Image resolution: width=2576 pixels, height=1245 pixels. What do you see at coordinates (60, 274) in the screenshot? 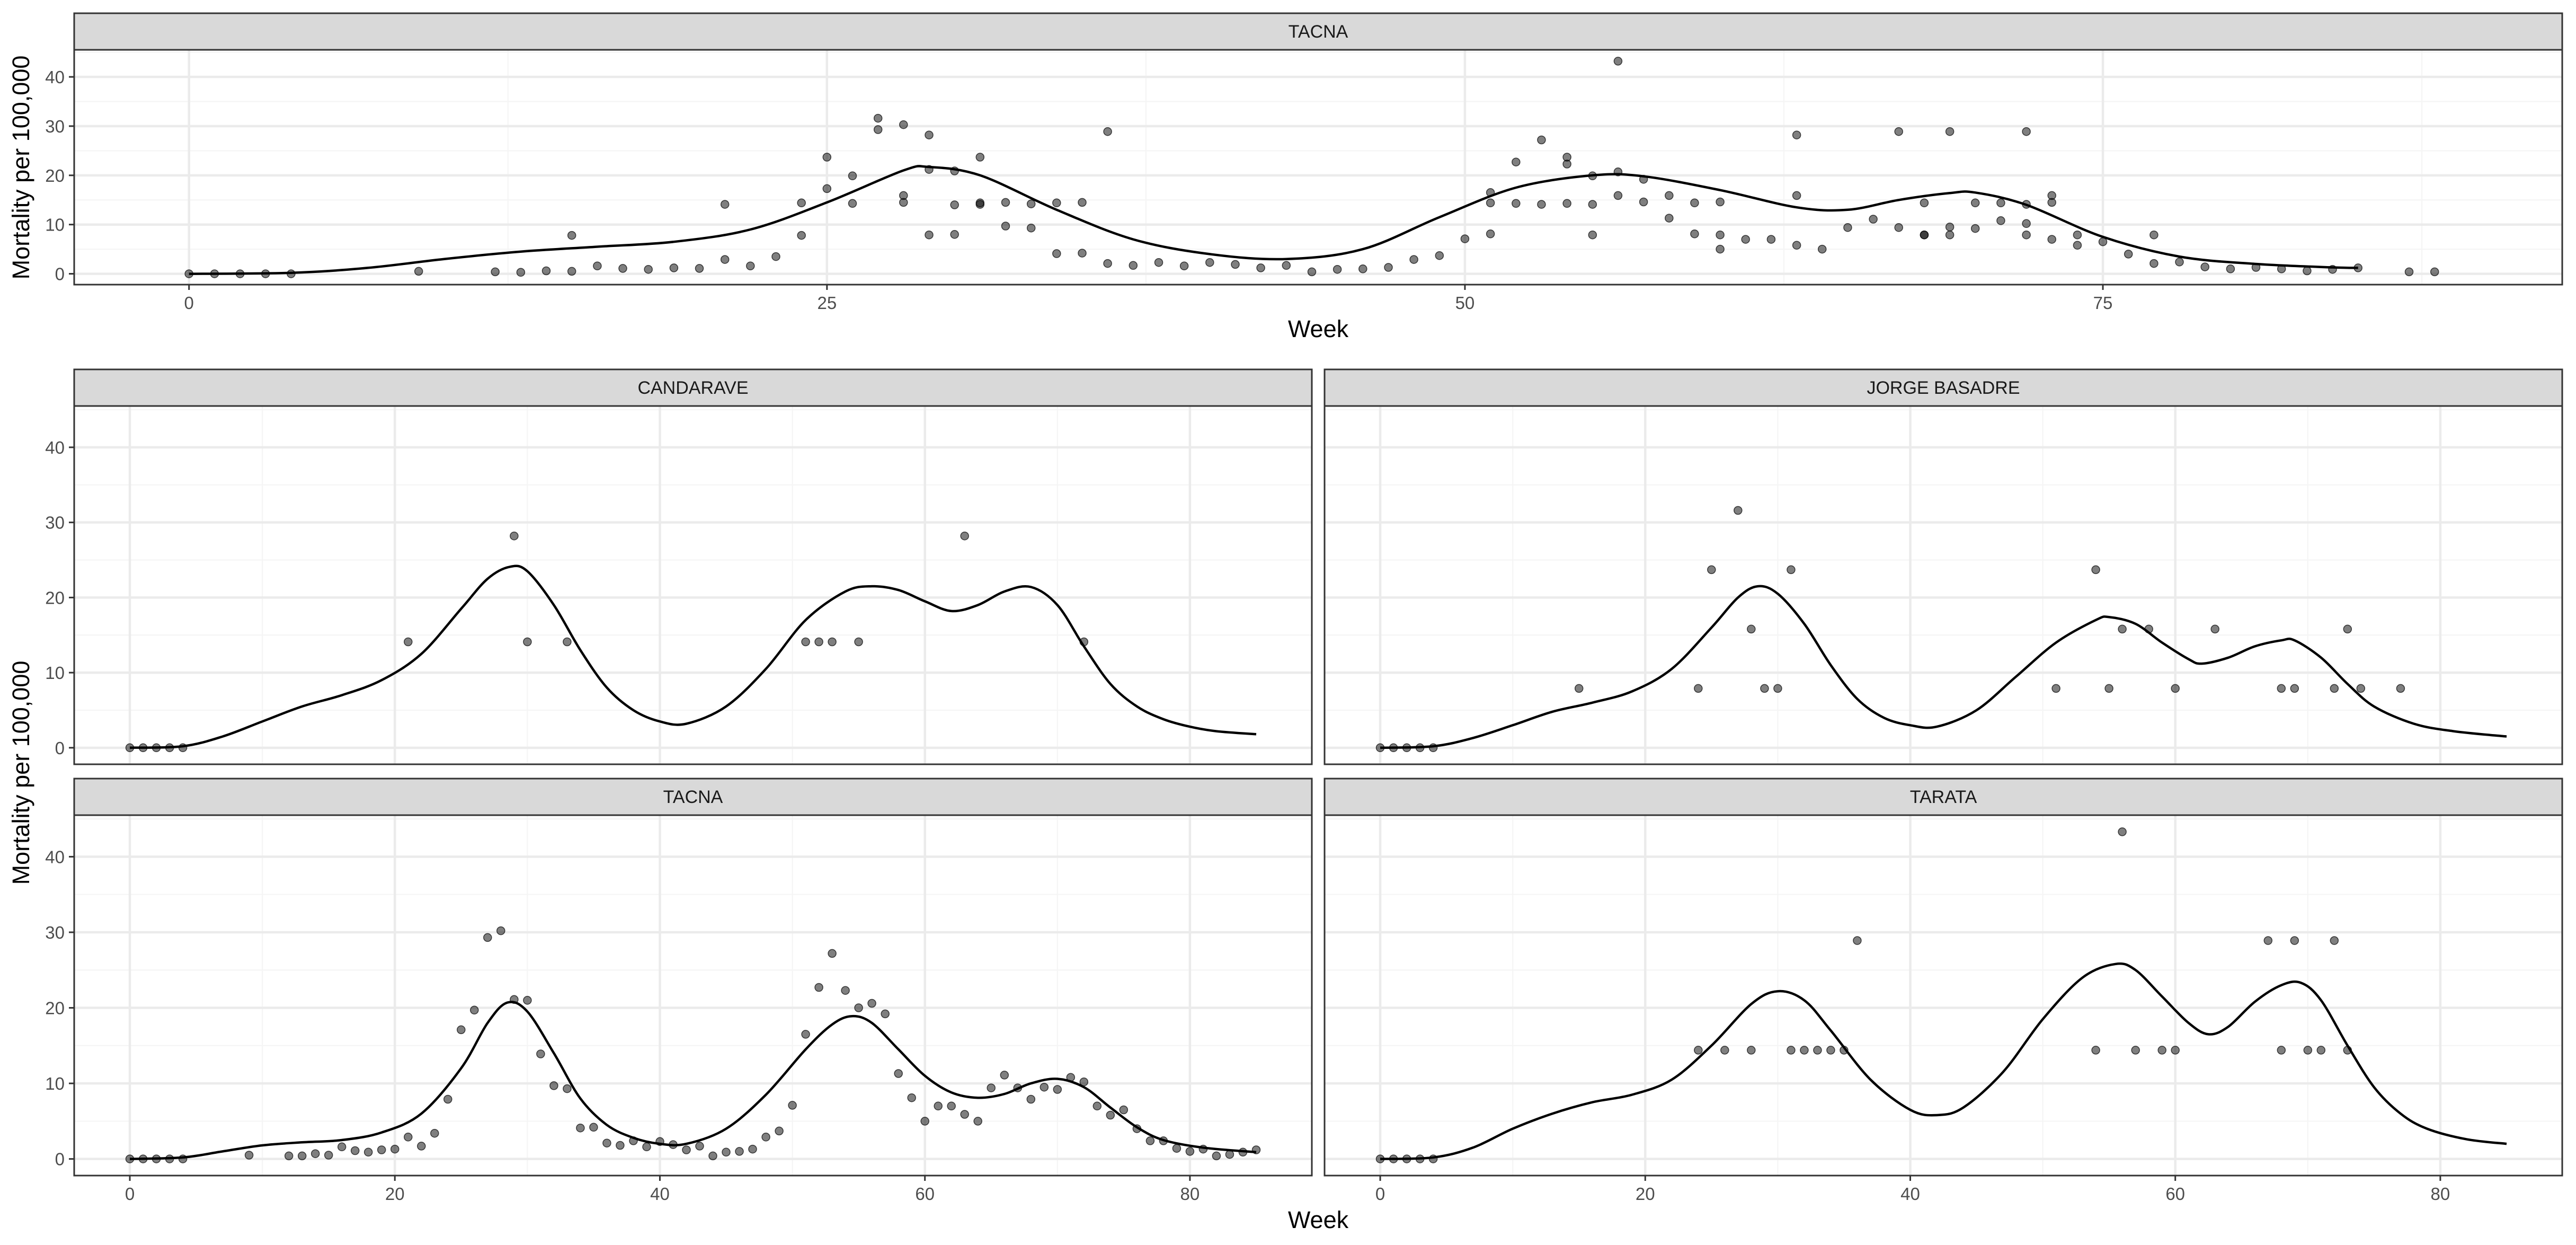
I see `panel-top-tacna-y-tick-label: 0` at bounding box center [60, 274].